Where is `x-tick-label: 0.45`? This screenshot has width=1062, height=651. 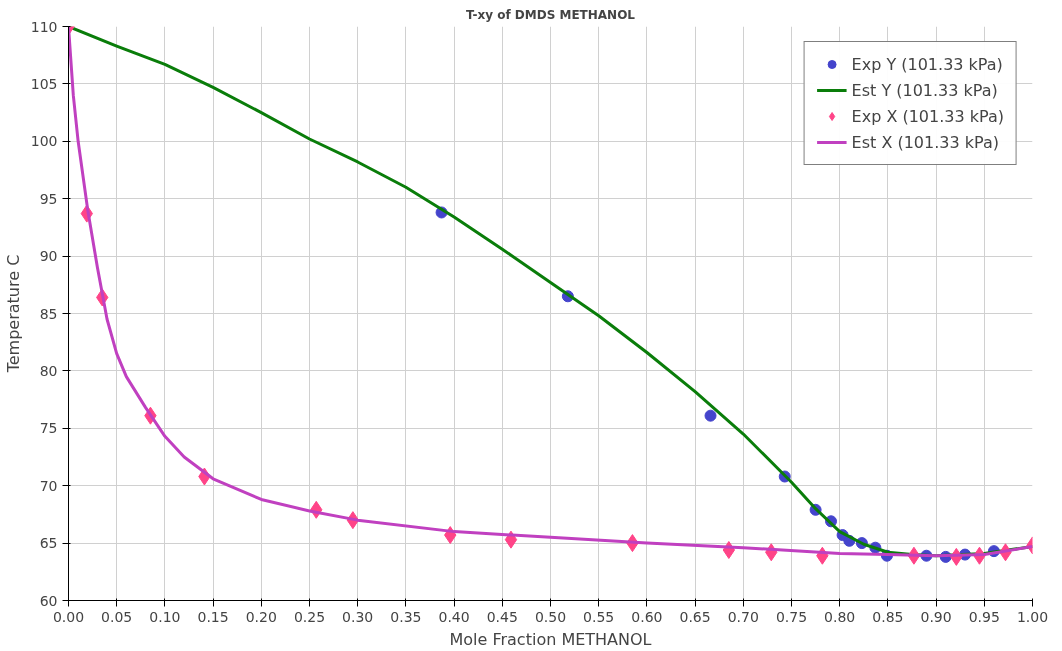 x-tick-label: 0.45 is located at coordinates (502, 616).